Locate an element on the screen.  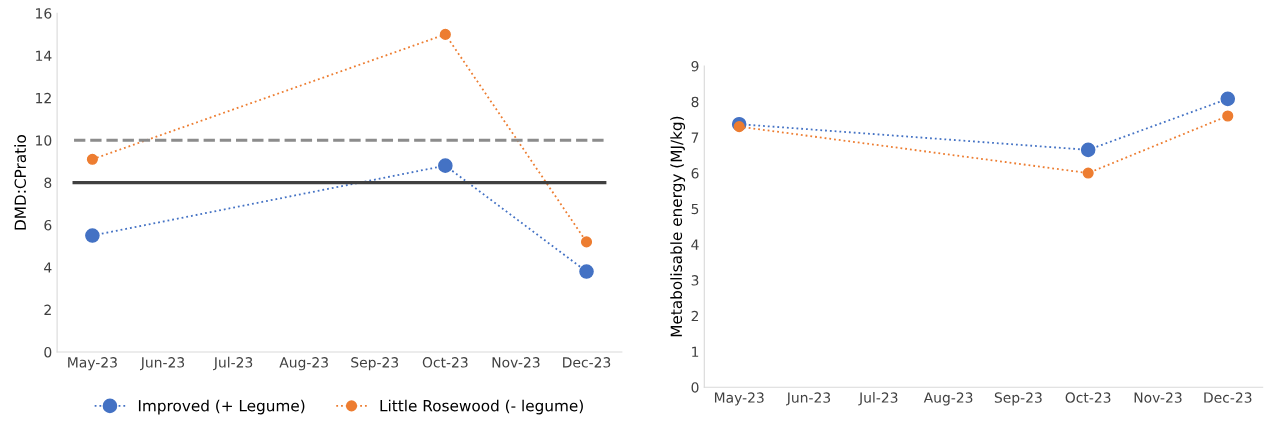
y-tick-label: 16 is located at coordinates (44, 13).